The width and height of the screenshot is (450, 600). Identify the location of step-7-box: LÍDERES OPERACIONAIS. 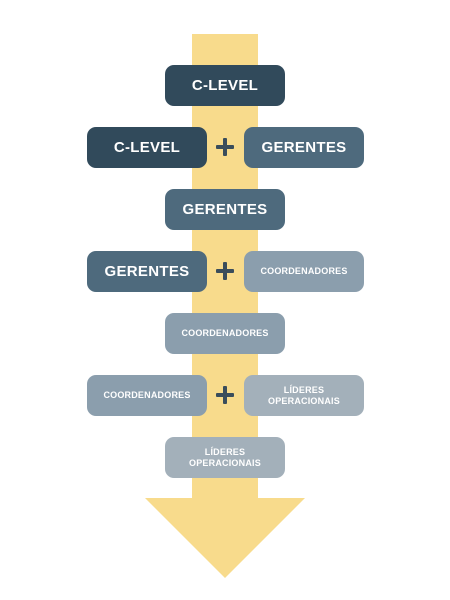
(225, 457).